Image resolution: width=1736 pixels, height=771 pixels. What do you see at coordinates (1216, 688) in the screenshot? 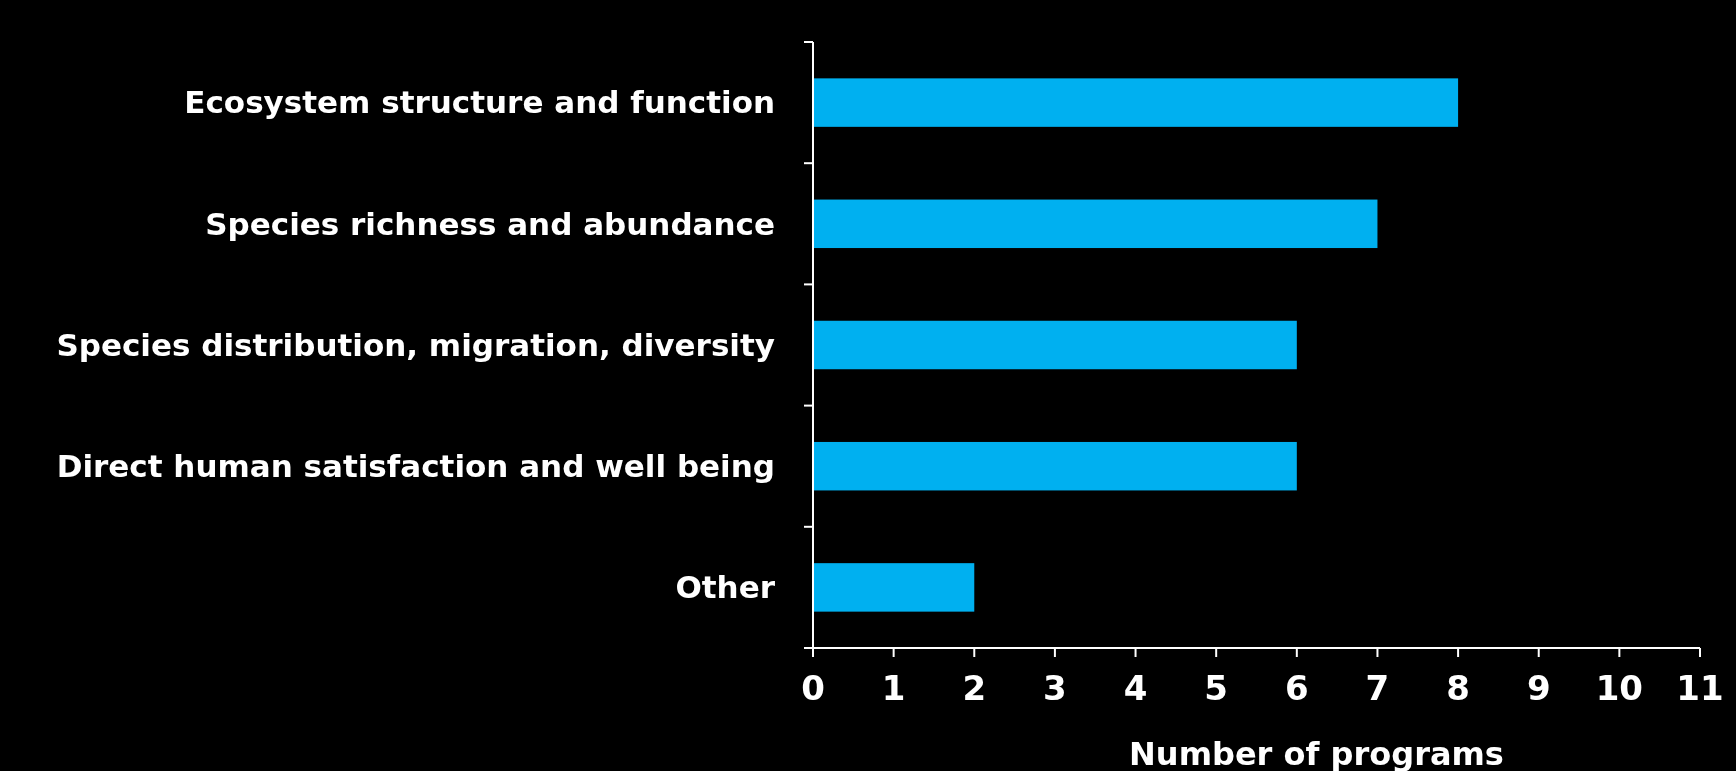
I see `x-tick-label: 5` at bounding box center [1216, 688].